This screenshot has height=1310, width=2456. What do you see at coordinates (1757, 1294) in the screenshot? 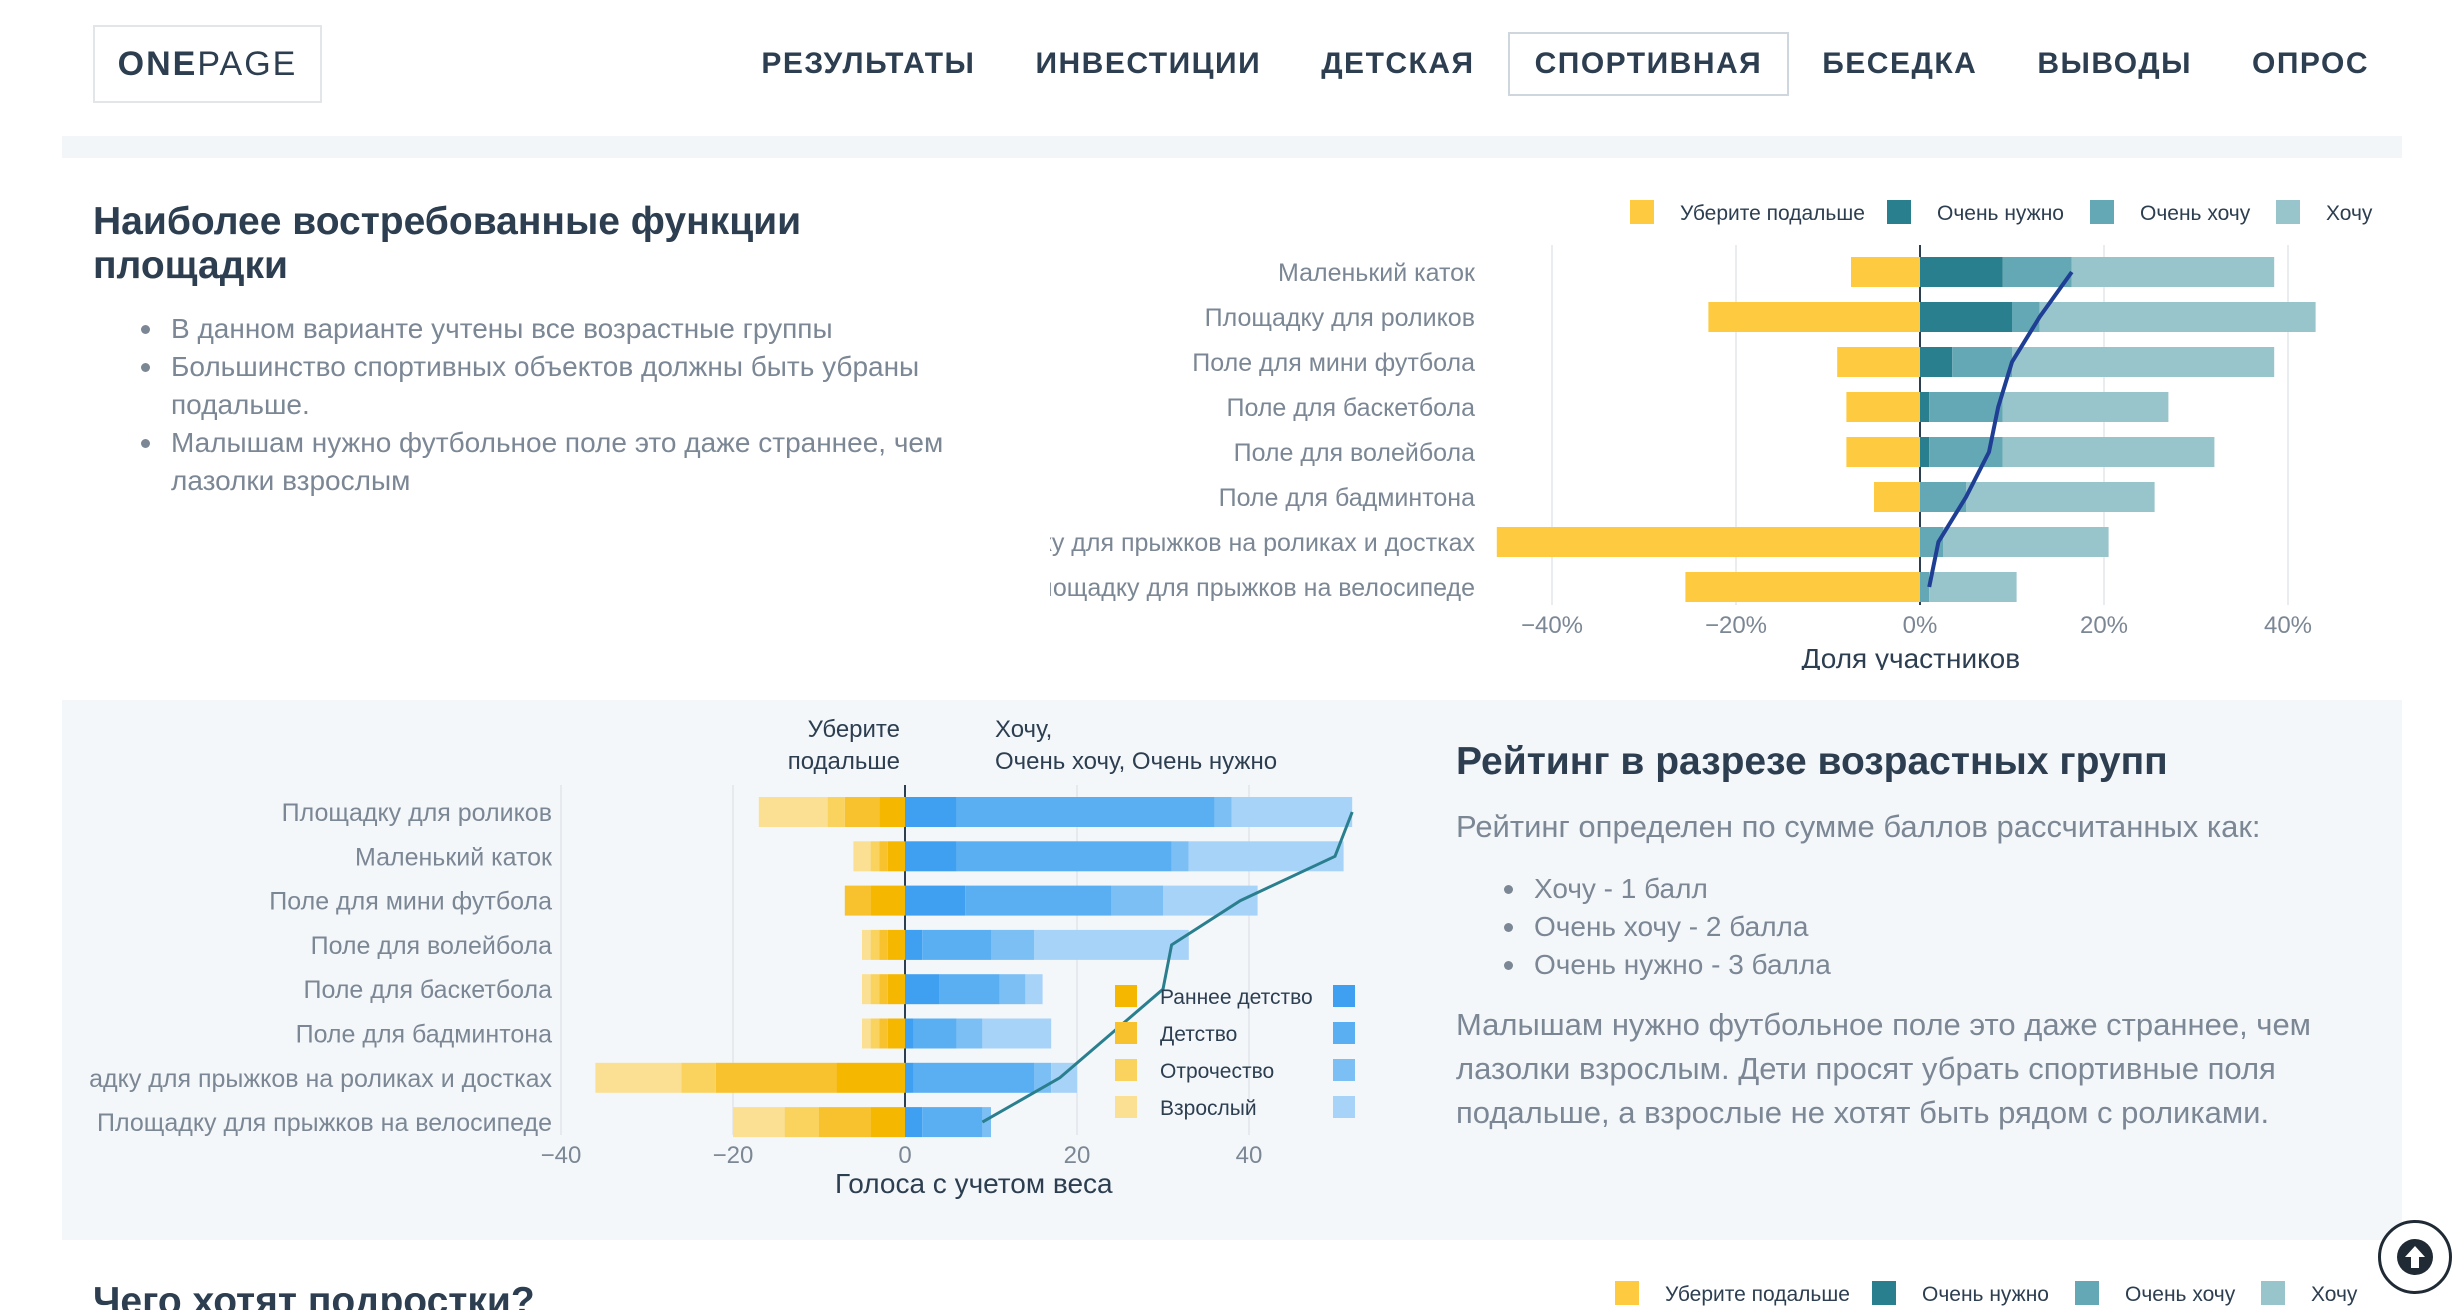
I see `chart3-legend-label: Уберите подальше` at bounding box center [1757, 1294].